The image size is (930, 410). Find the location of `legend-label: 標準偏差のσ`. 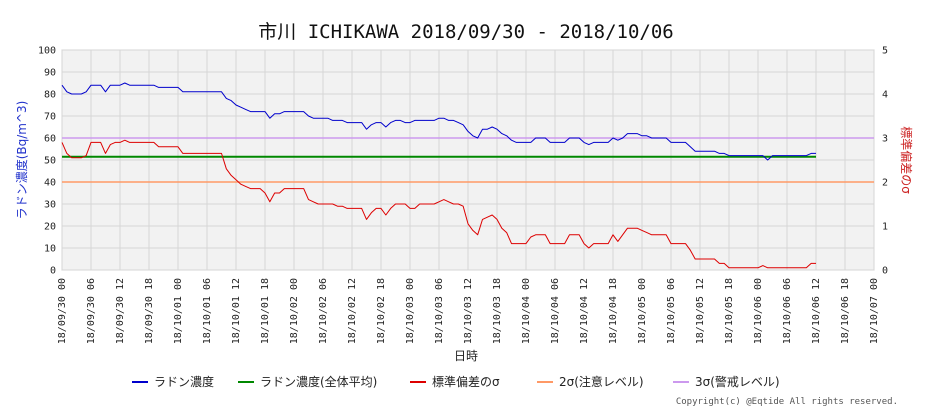

legend-label: 標準偏差のσ is located at coordinates (466, 381).